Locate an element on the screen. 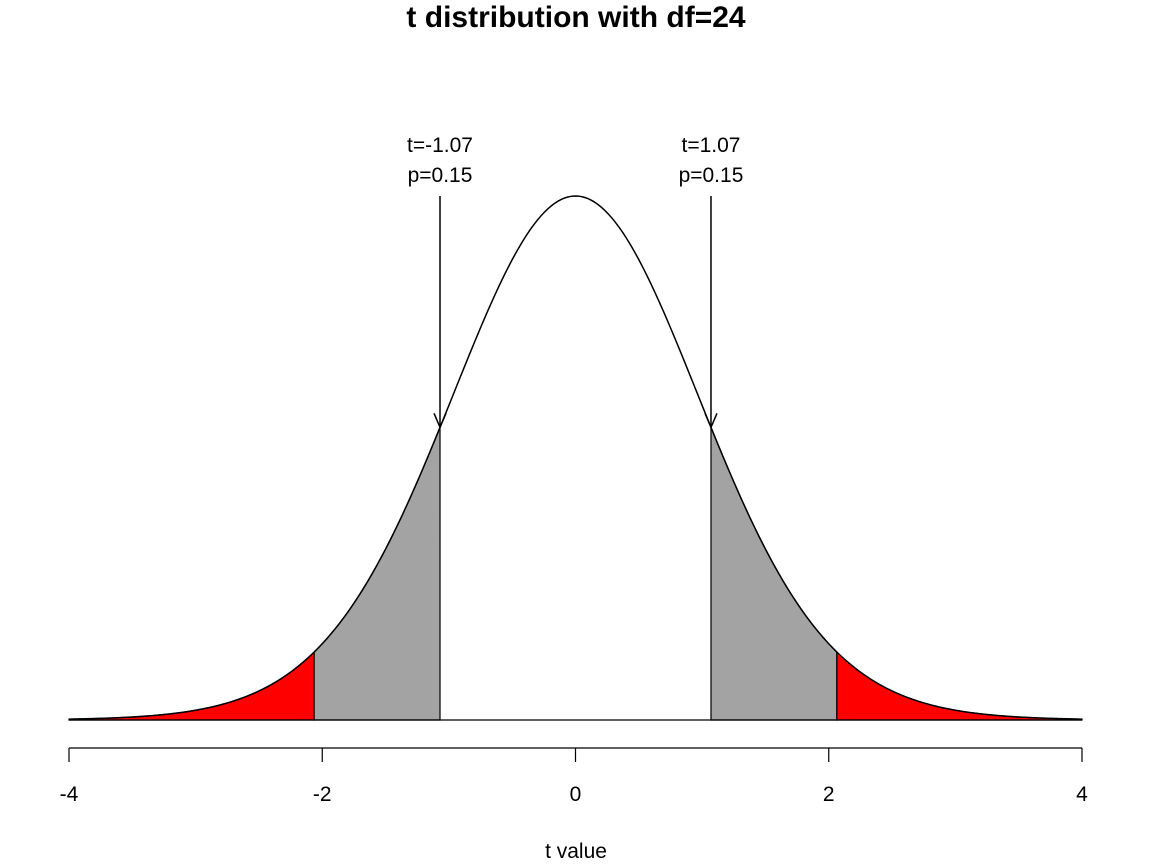  x-axis-label: t value is located at coordinates (576, 851).